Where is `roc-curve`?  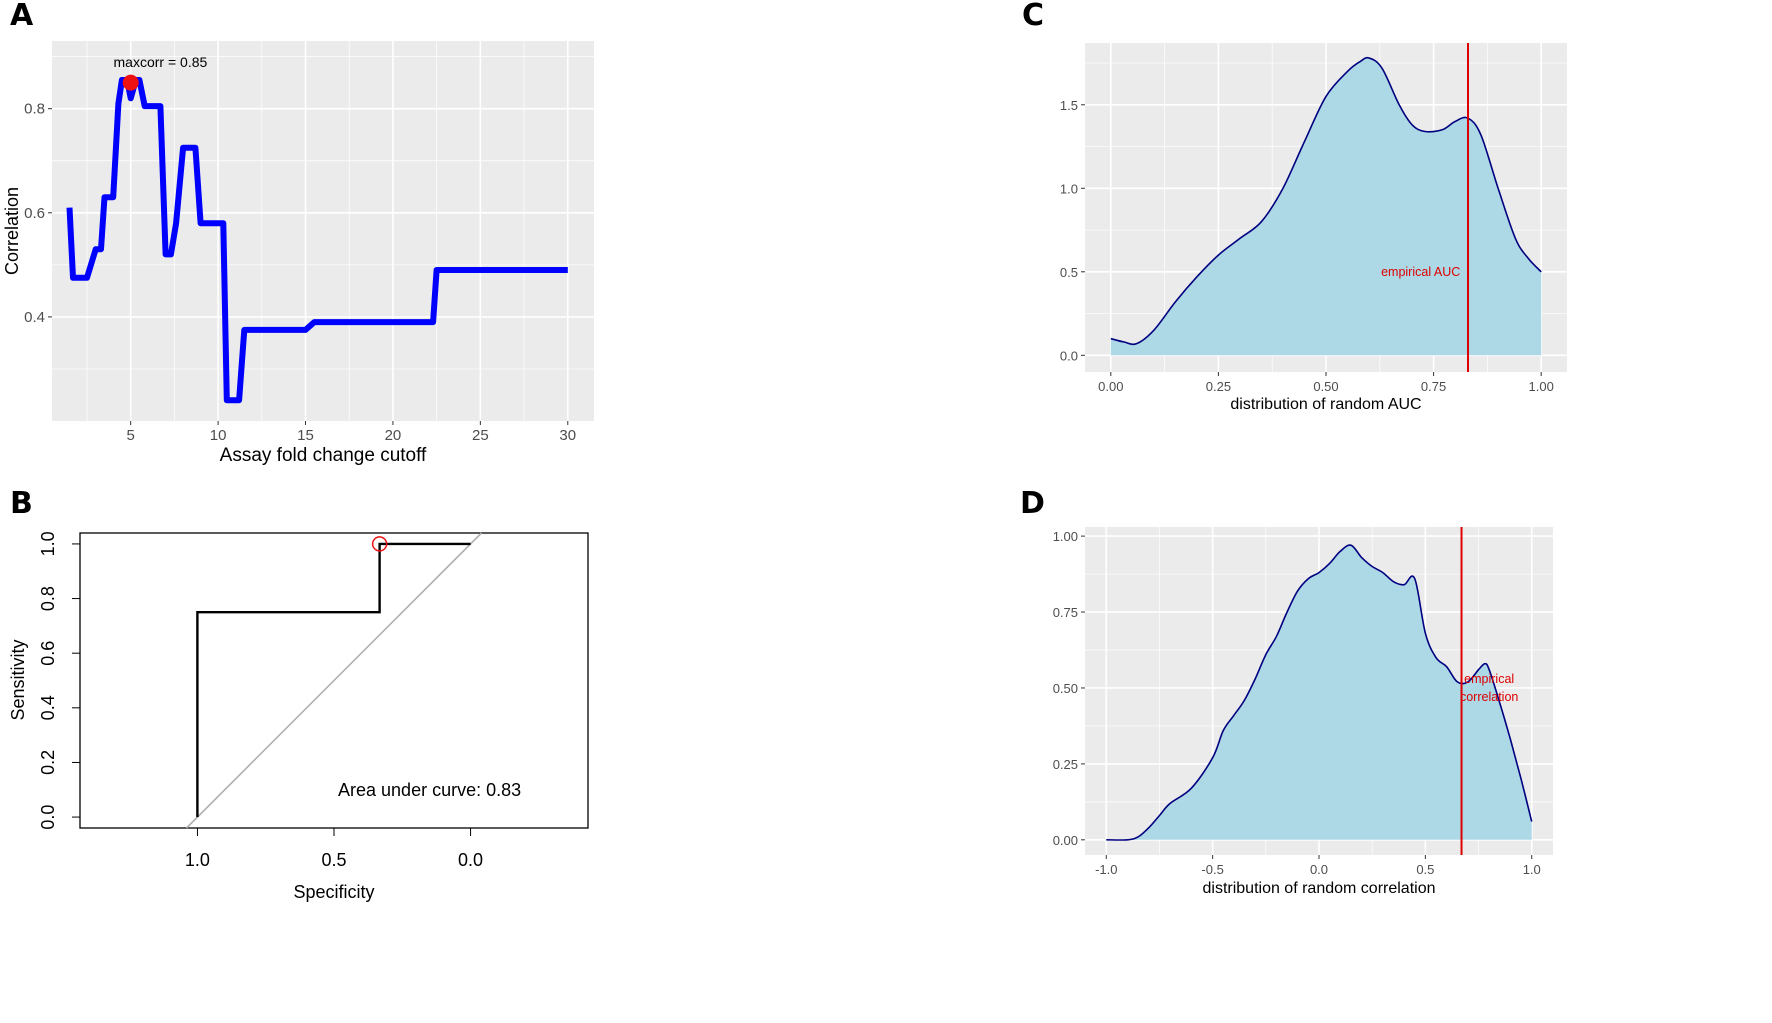
roc-curve is located at coordinates (333, 680).